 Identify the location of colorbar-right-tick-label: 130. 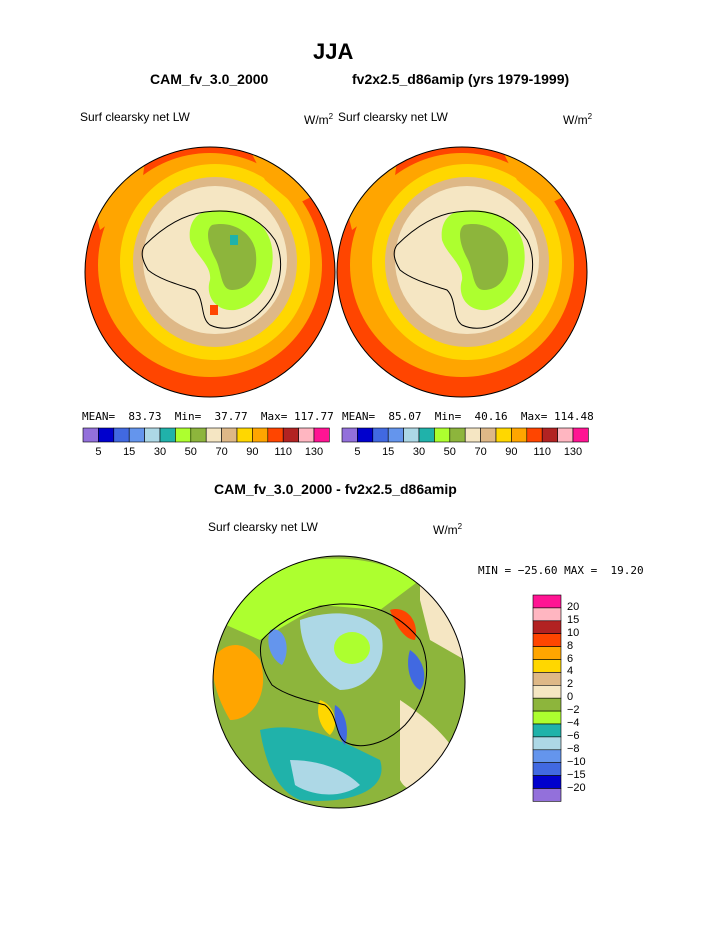
(573, 452).